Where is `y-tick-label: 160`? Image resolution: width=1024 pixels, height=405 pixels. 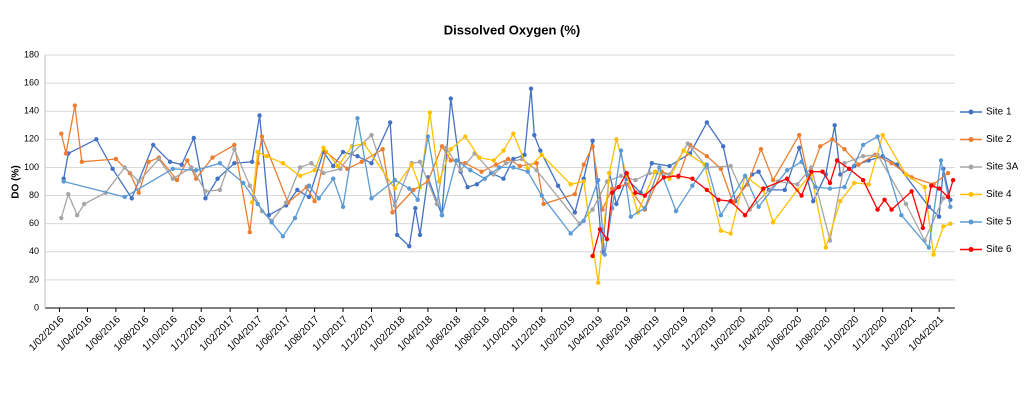 y-tick-label: 160 is located at coordinates (31, 82).